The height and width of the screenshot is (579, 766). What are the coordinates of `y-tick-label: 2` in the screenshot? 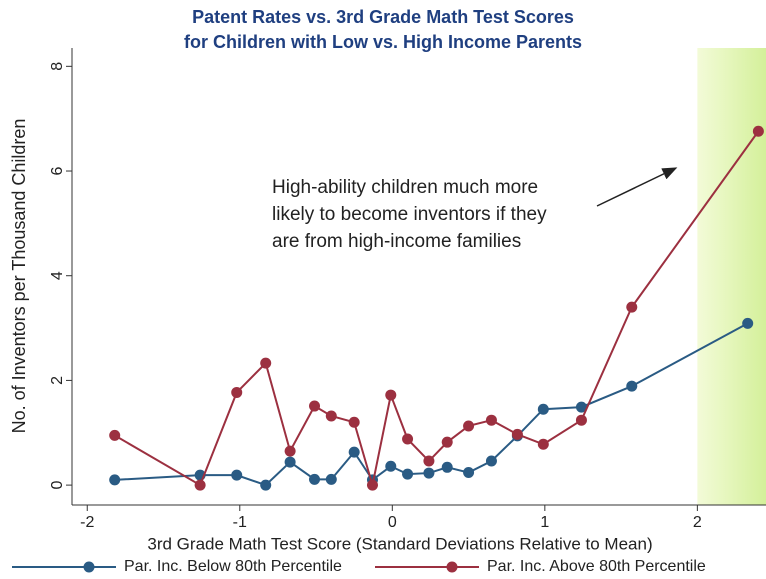 It's located at (57, 380).